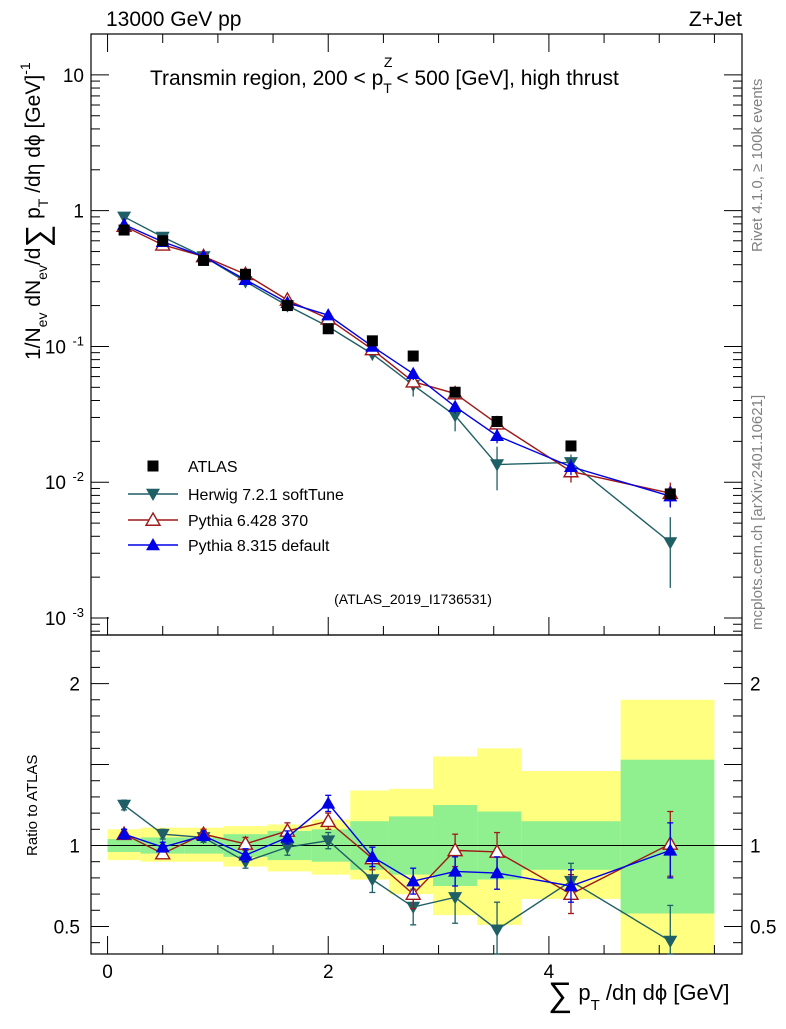 The width and height of the screenshot is (786, 1029). Describe the element at coordinates (78, 476) in the screenshot. I see `y-tick-label-exp: -2` at that location.